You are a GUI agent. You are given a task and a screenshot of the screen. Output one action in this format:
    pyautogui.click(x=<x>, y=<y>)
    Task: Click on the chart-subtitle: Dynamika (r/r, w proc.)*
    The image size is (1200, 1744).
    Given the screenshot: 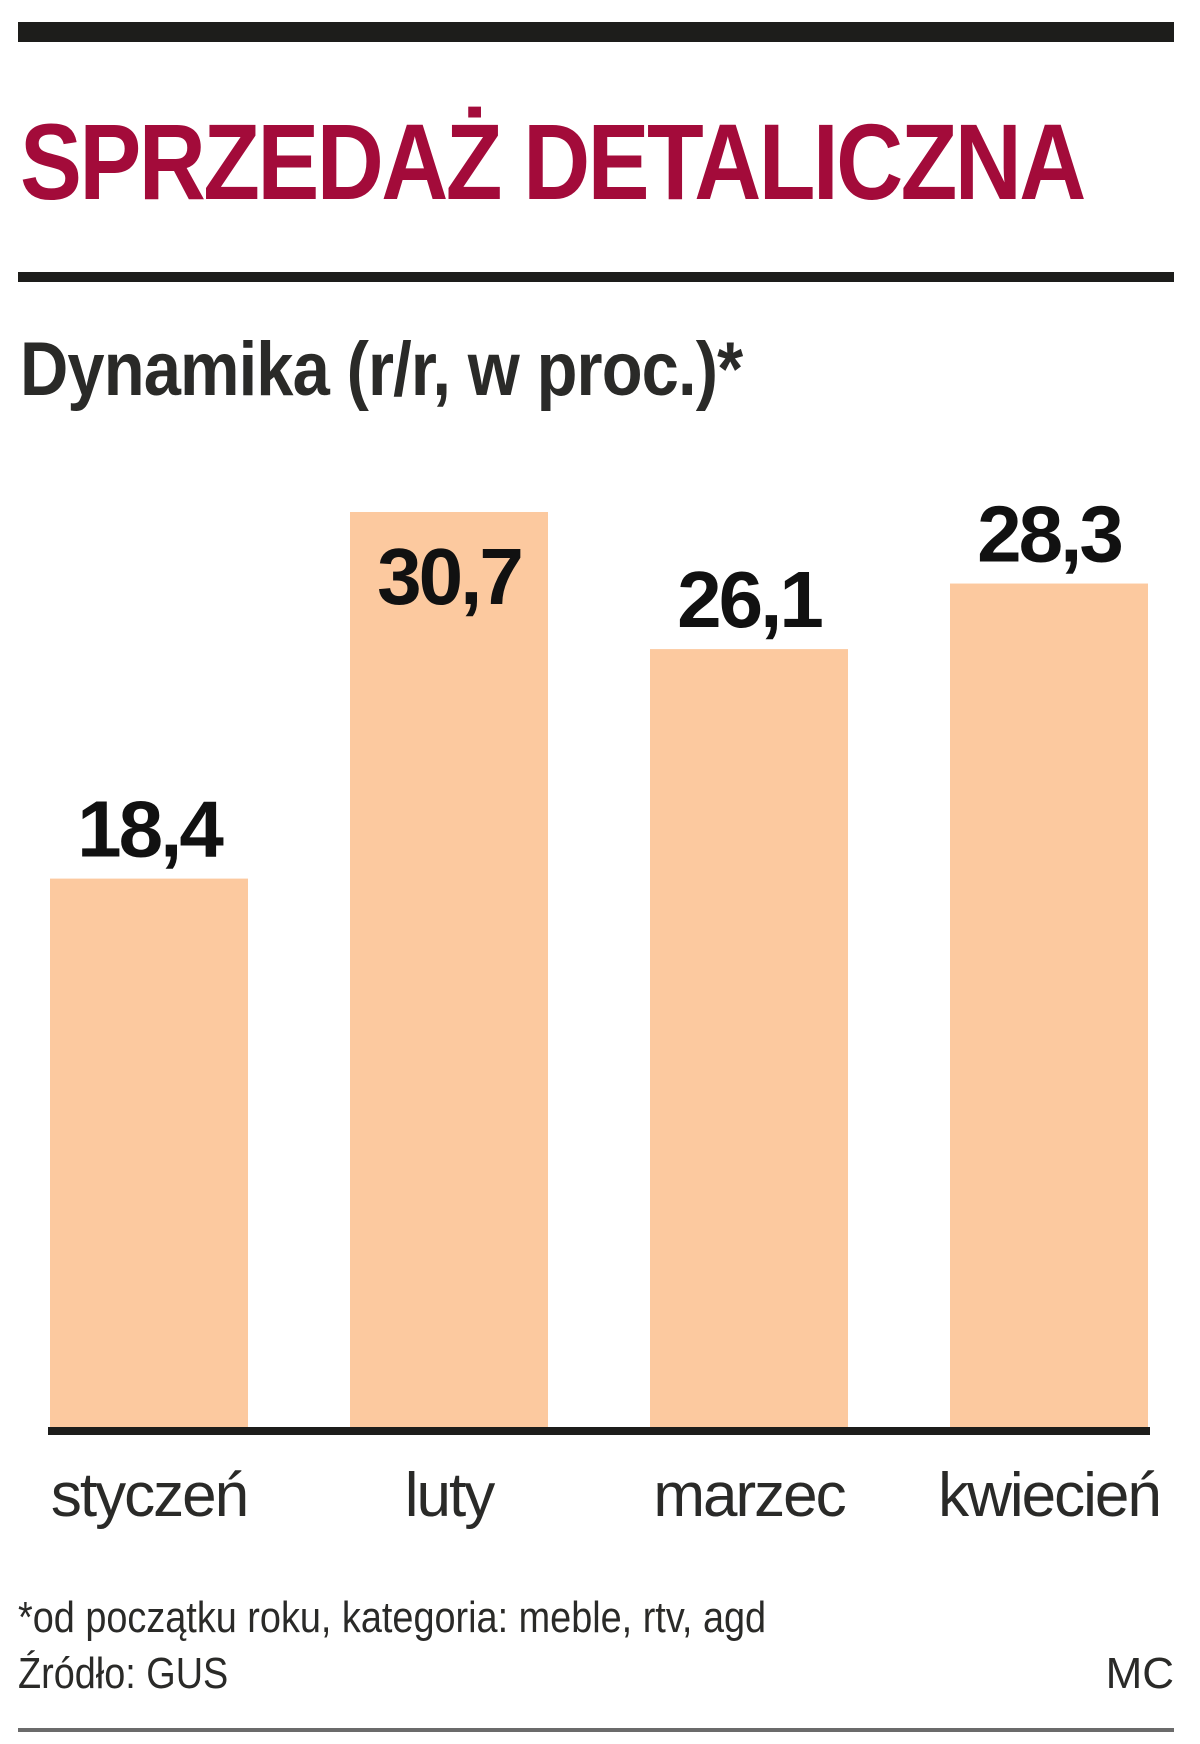 What is the action you would take?
    pyautogui.click(x=381, y=369)
    